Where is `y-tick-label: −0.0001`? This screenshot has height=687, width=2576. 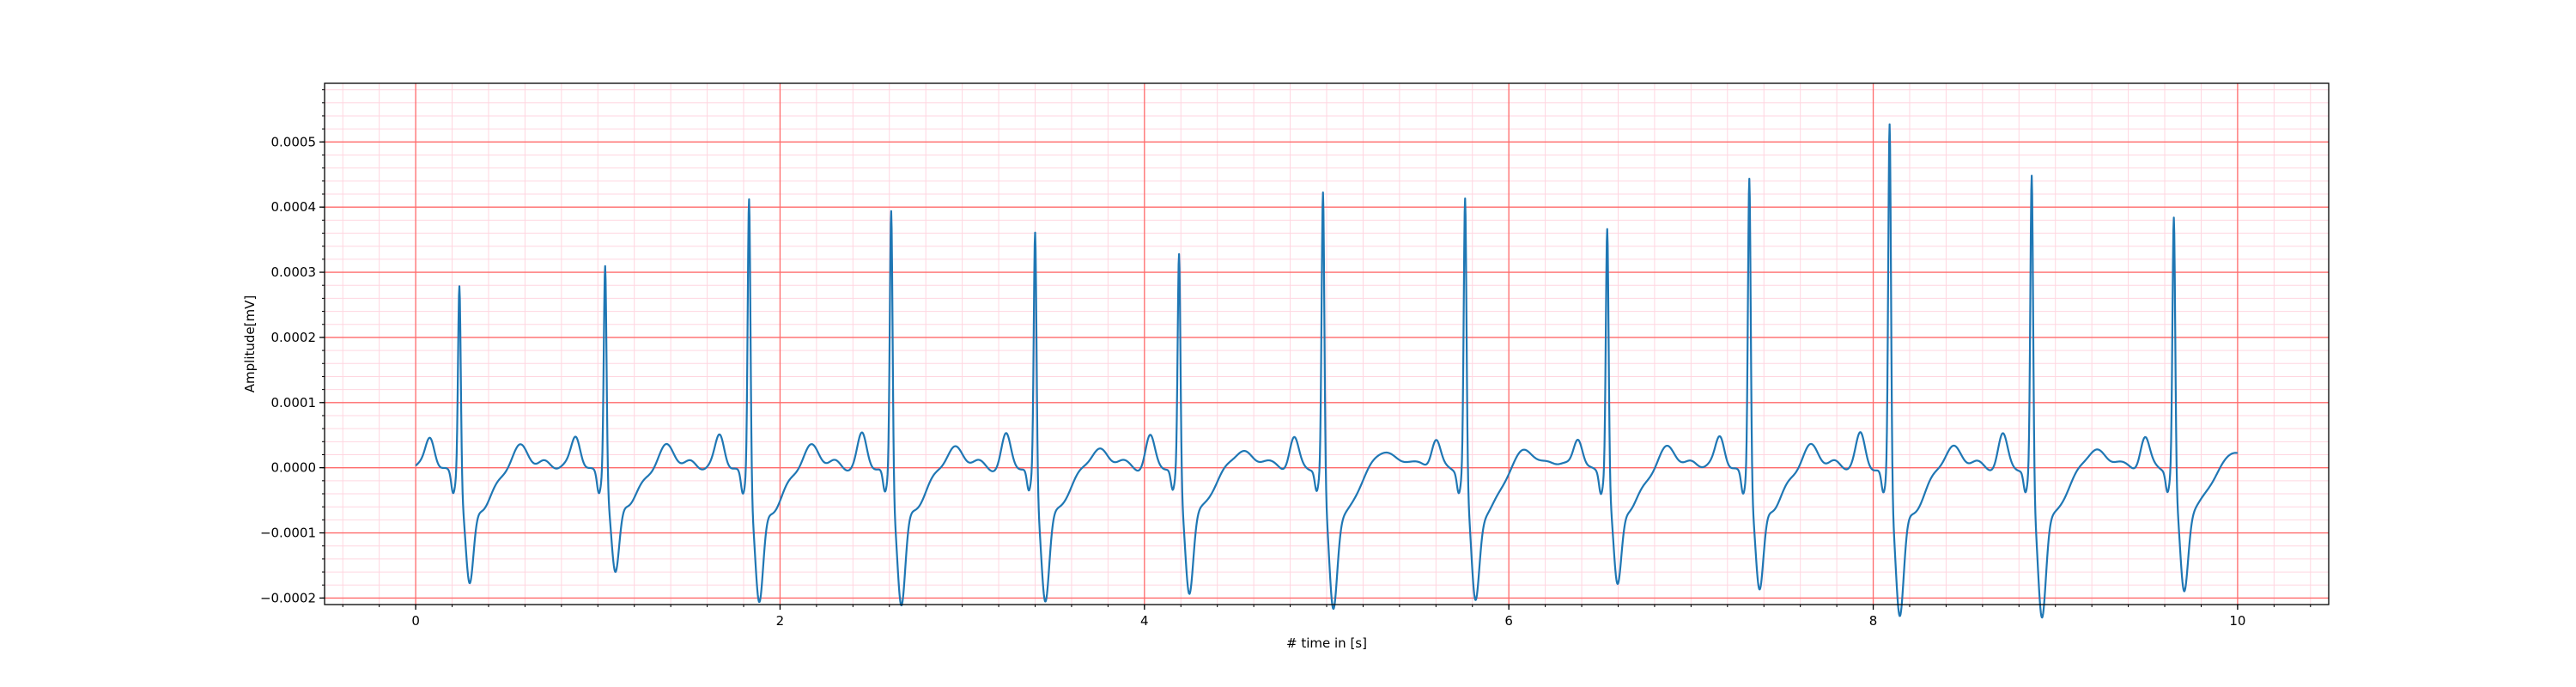
y-tick-label: −0.0001 is located at coordinates (288, 533).